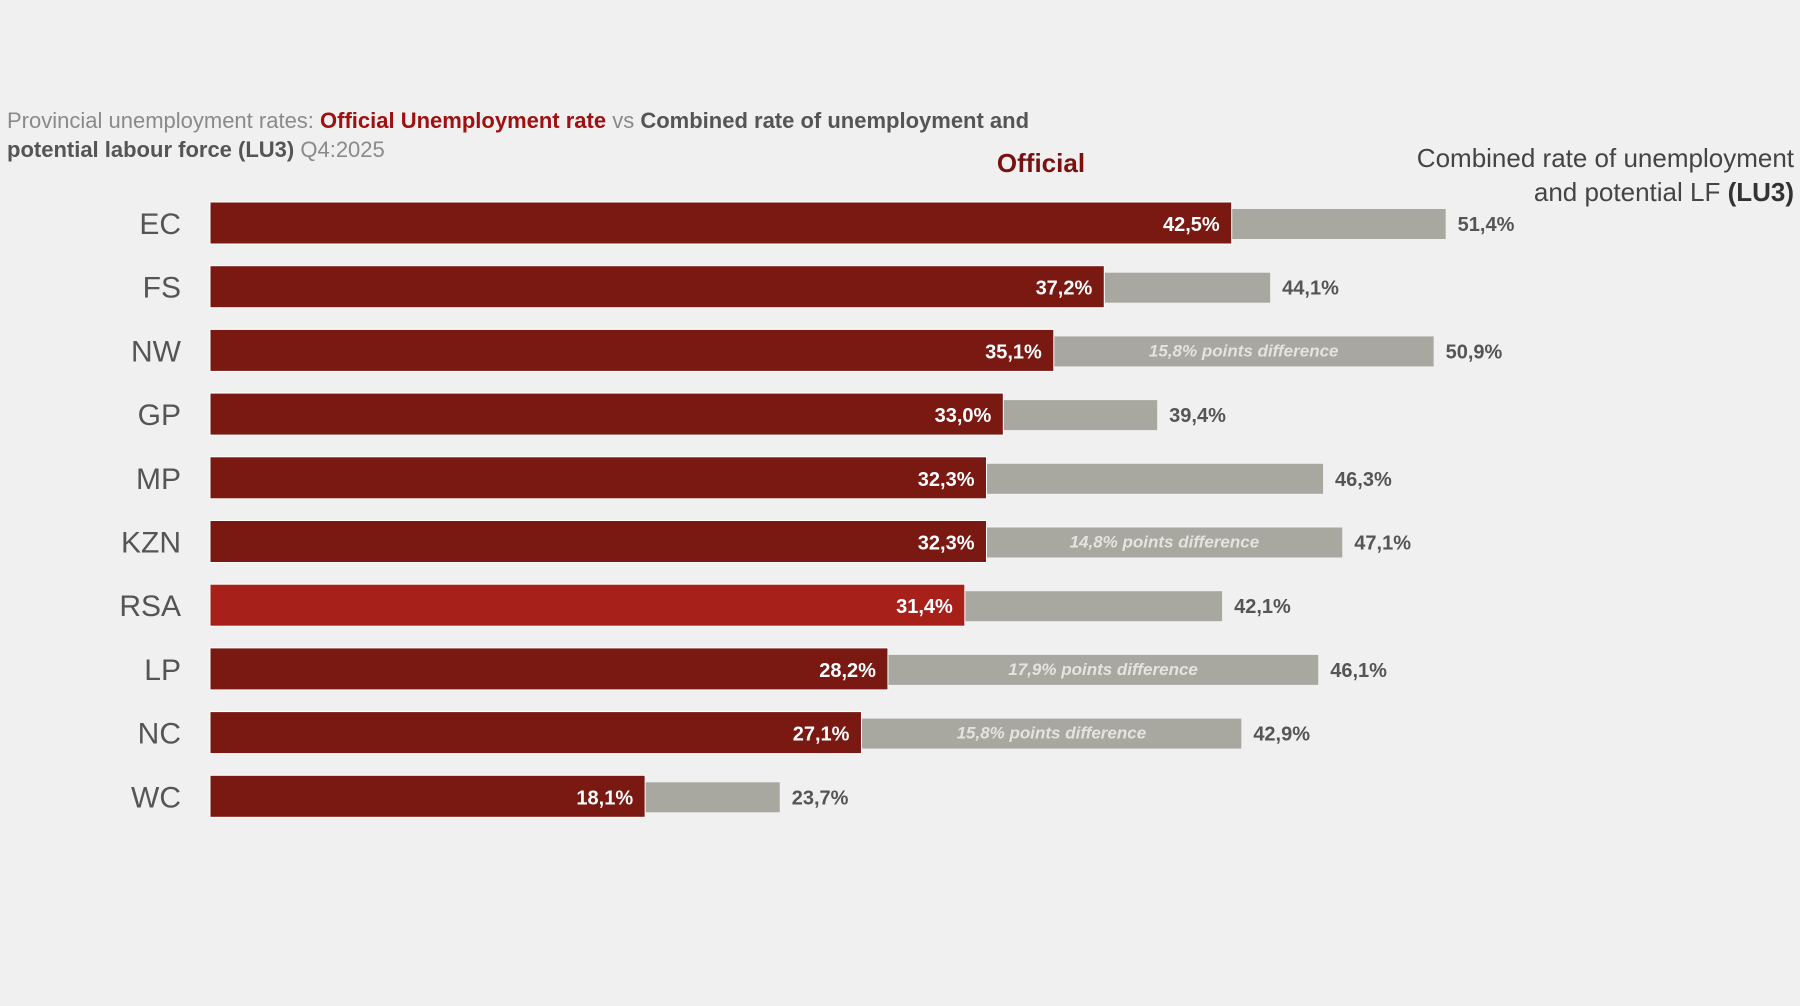 This screenshot has height=1006, width=1800. What do you see at coordinates (820, 798) in the screenshot?
I see `lu3-value-label: 23,7%` at bounding box center [820, 798].